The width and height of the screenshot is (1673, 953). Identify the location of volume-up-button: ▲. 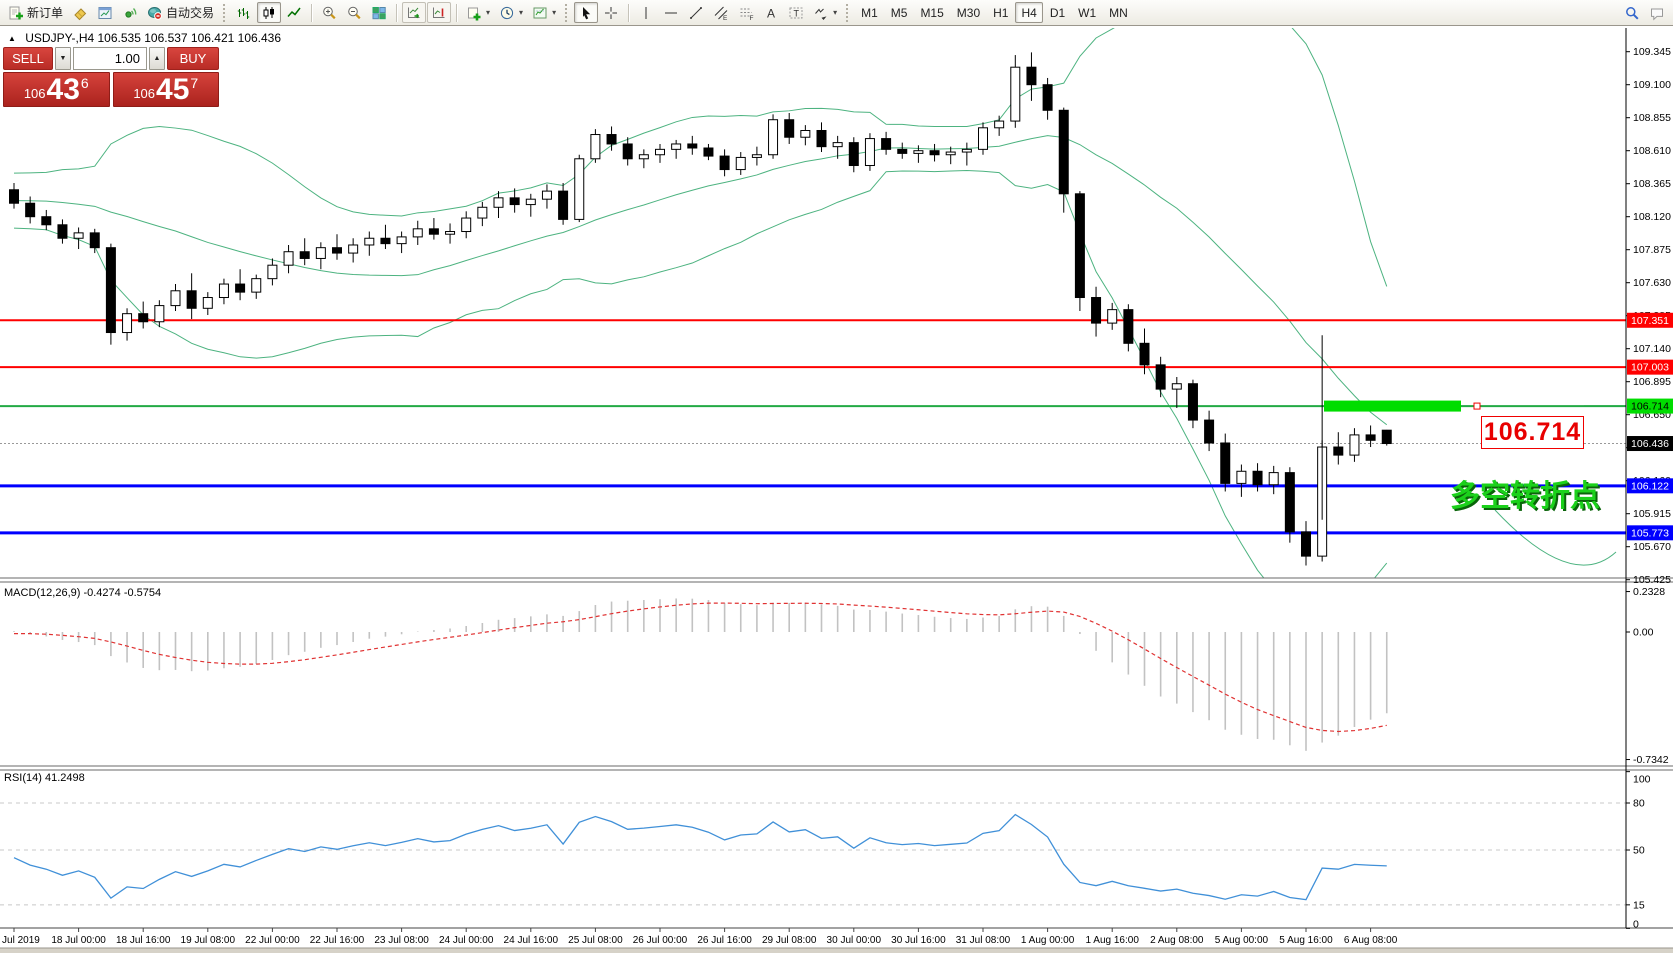
(157, 58).